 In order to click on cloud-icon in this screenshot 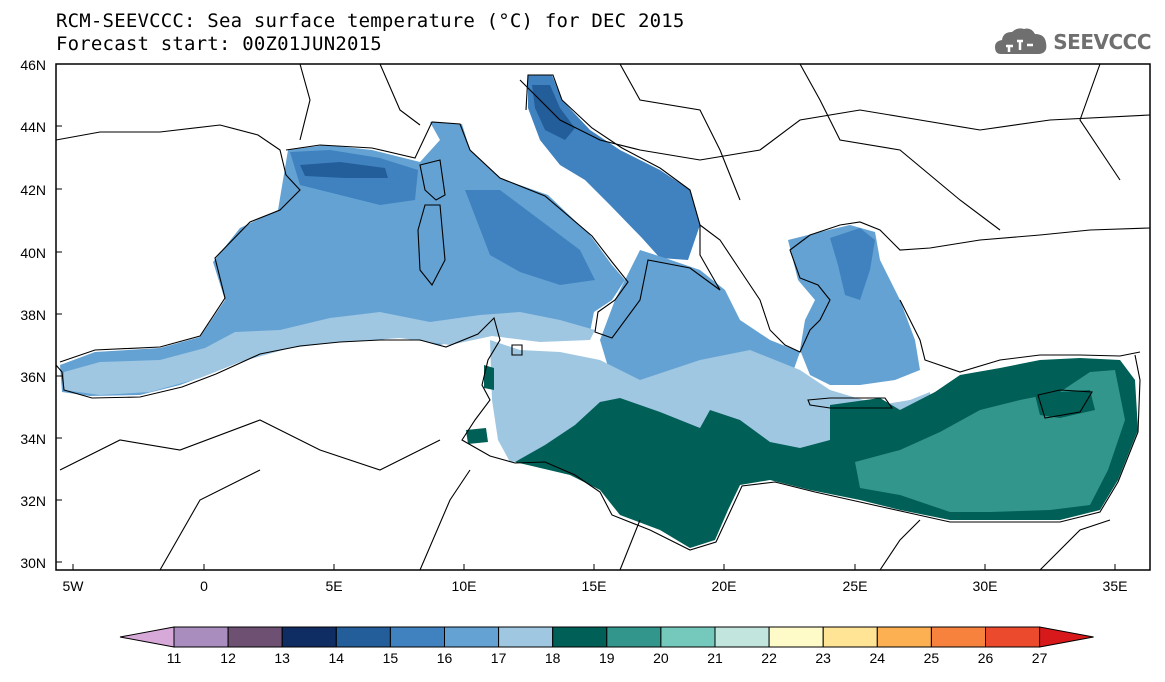, I will do `click(1021, 41)`.